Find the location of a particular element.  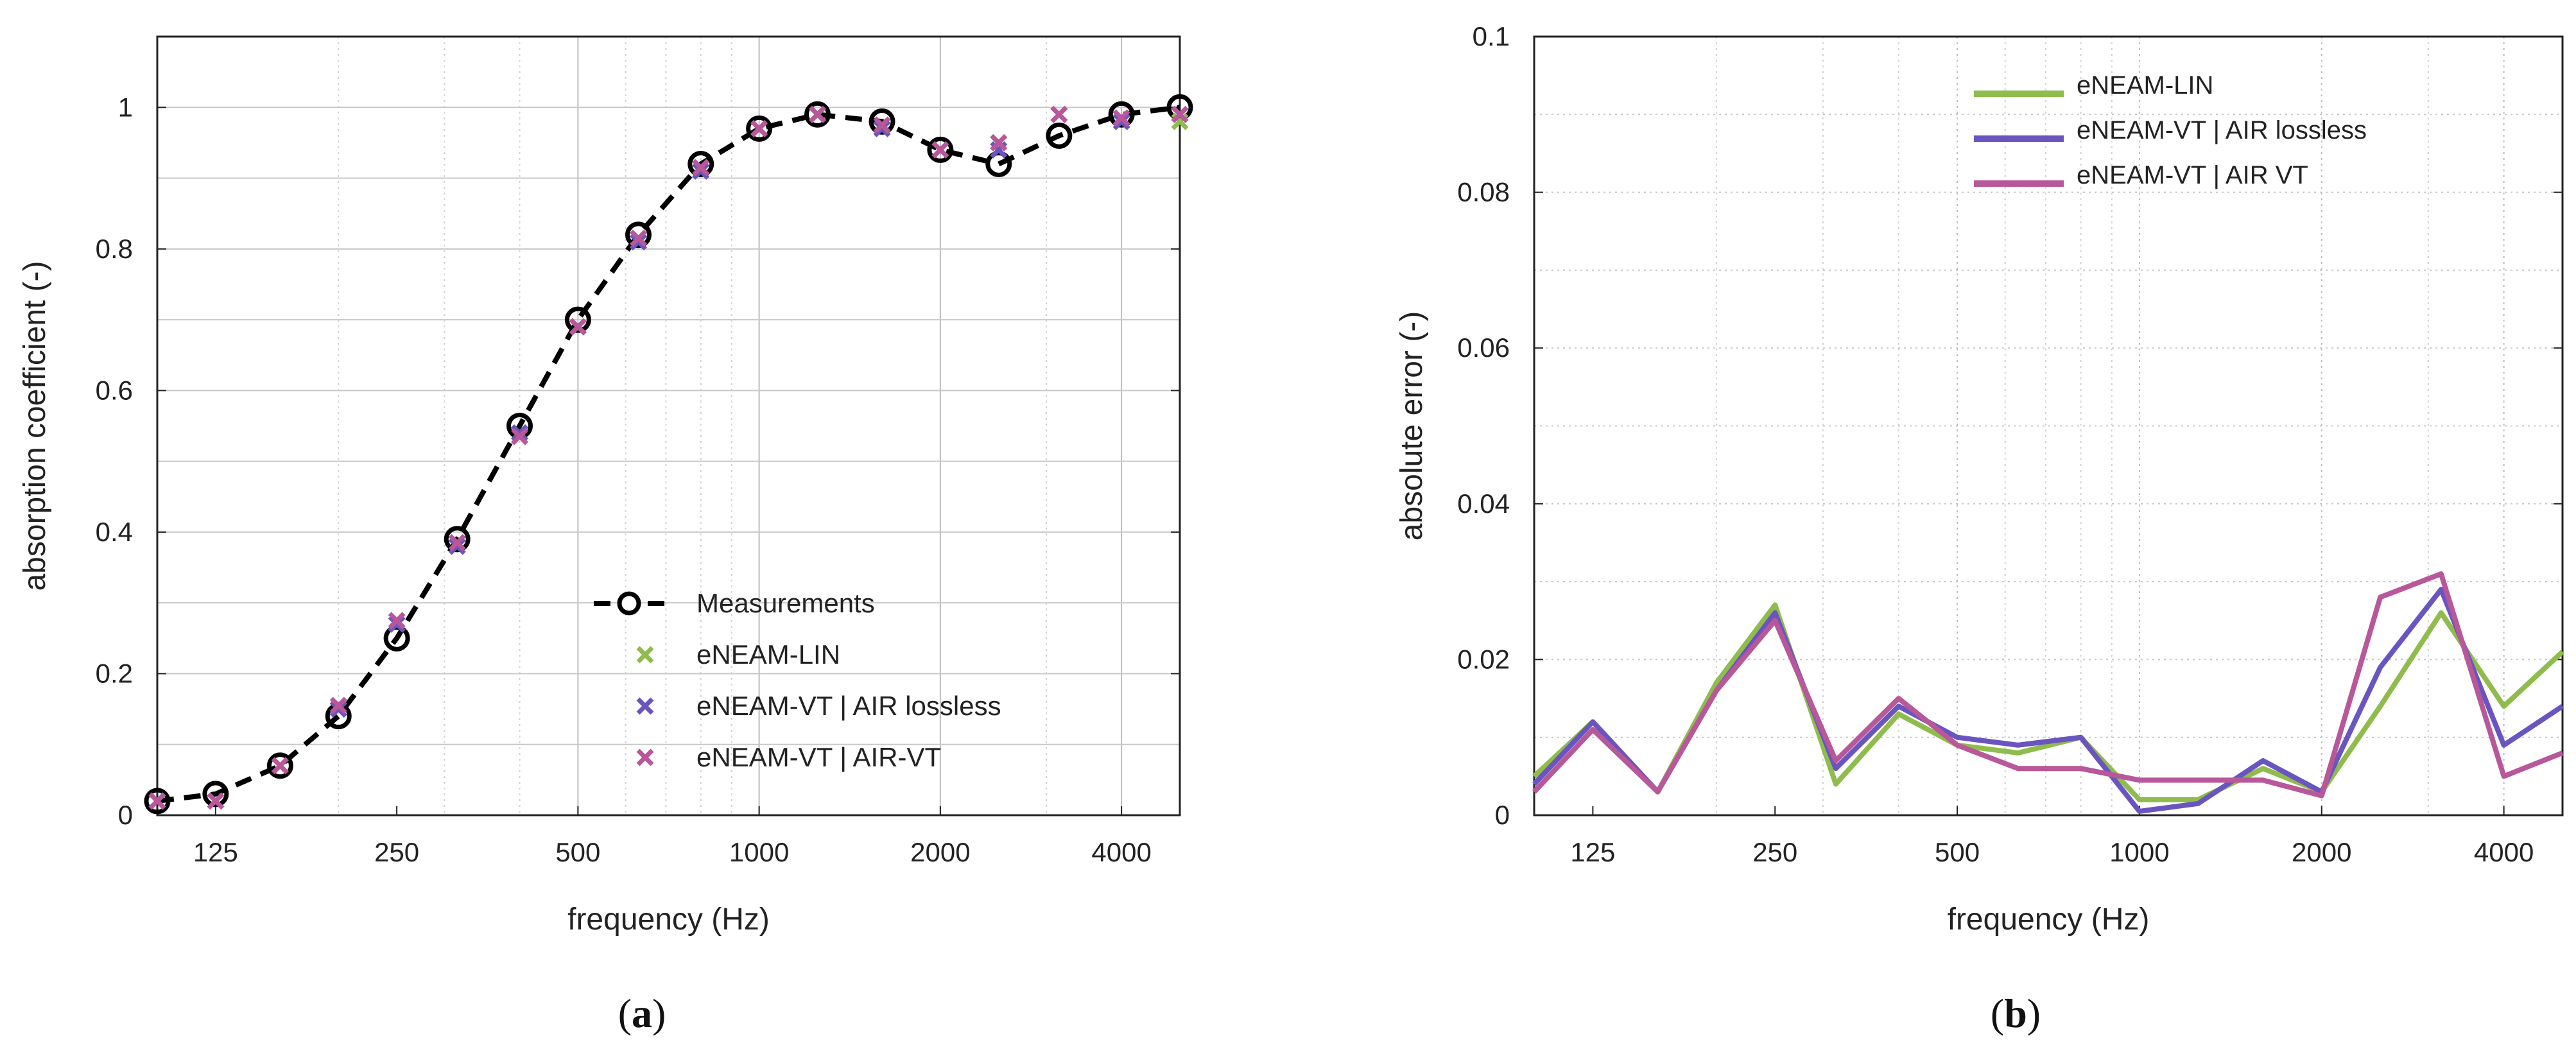

legend-item-eneam-vt-air-lossless: eNEAM-VT | AIR lossless is located at coordinates (819, 706).